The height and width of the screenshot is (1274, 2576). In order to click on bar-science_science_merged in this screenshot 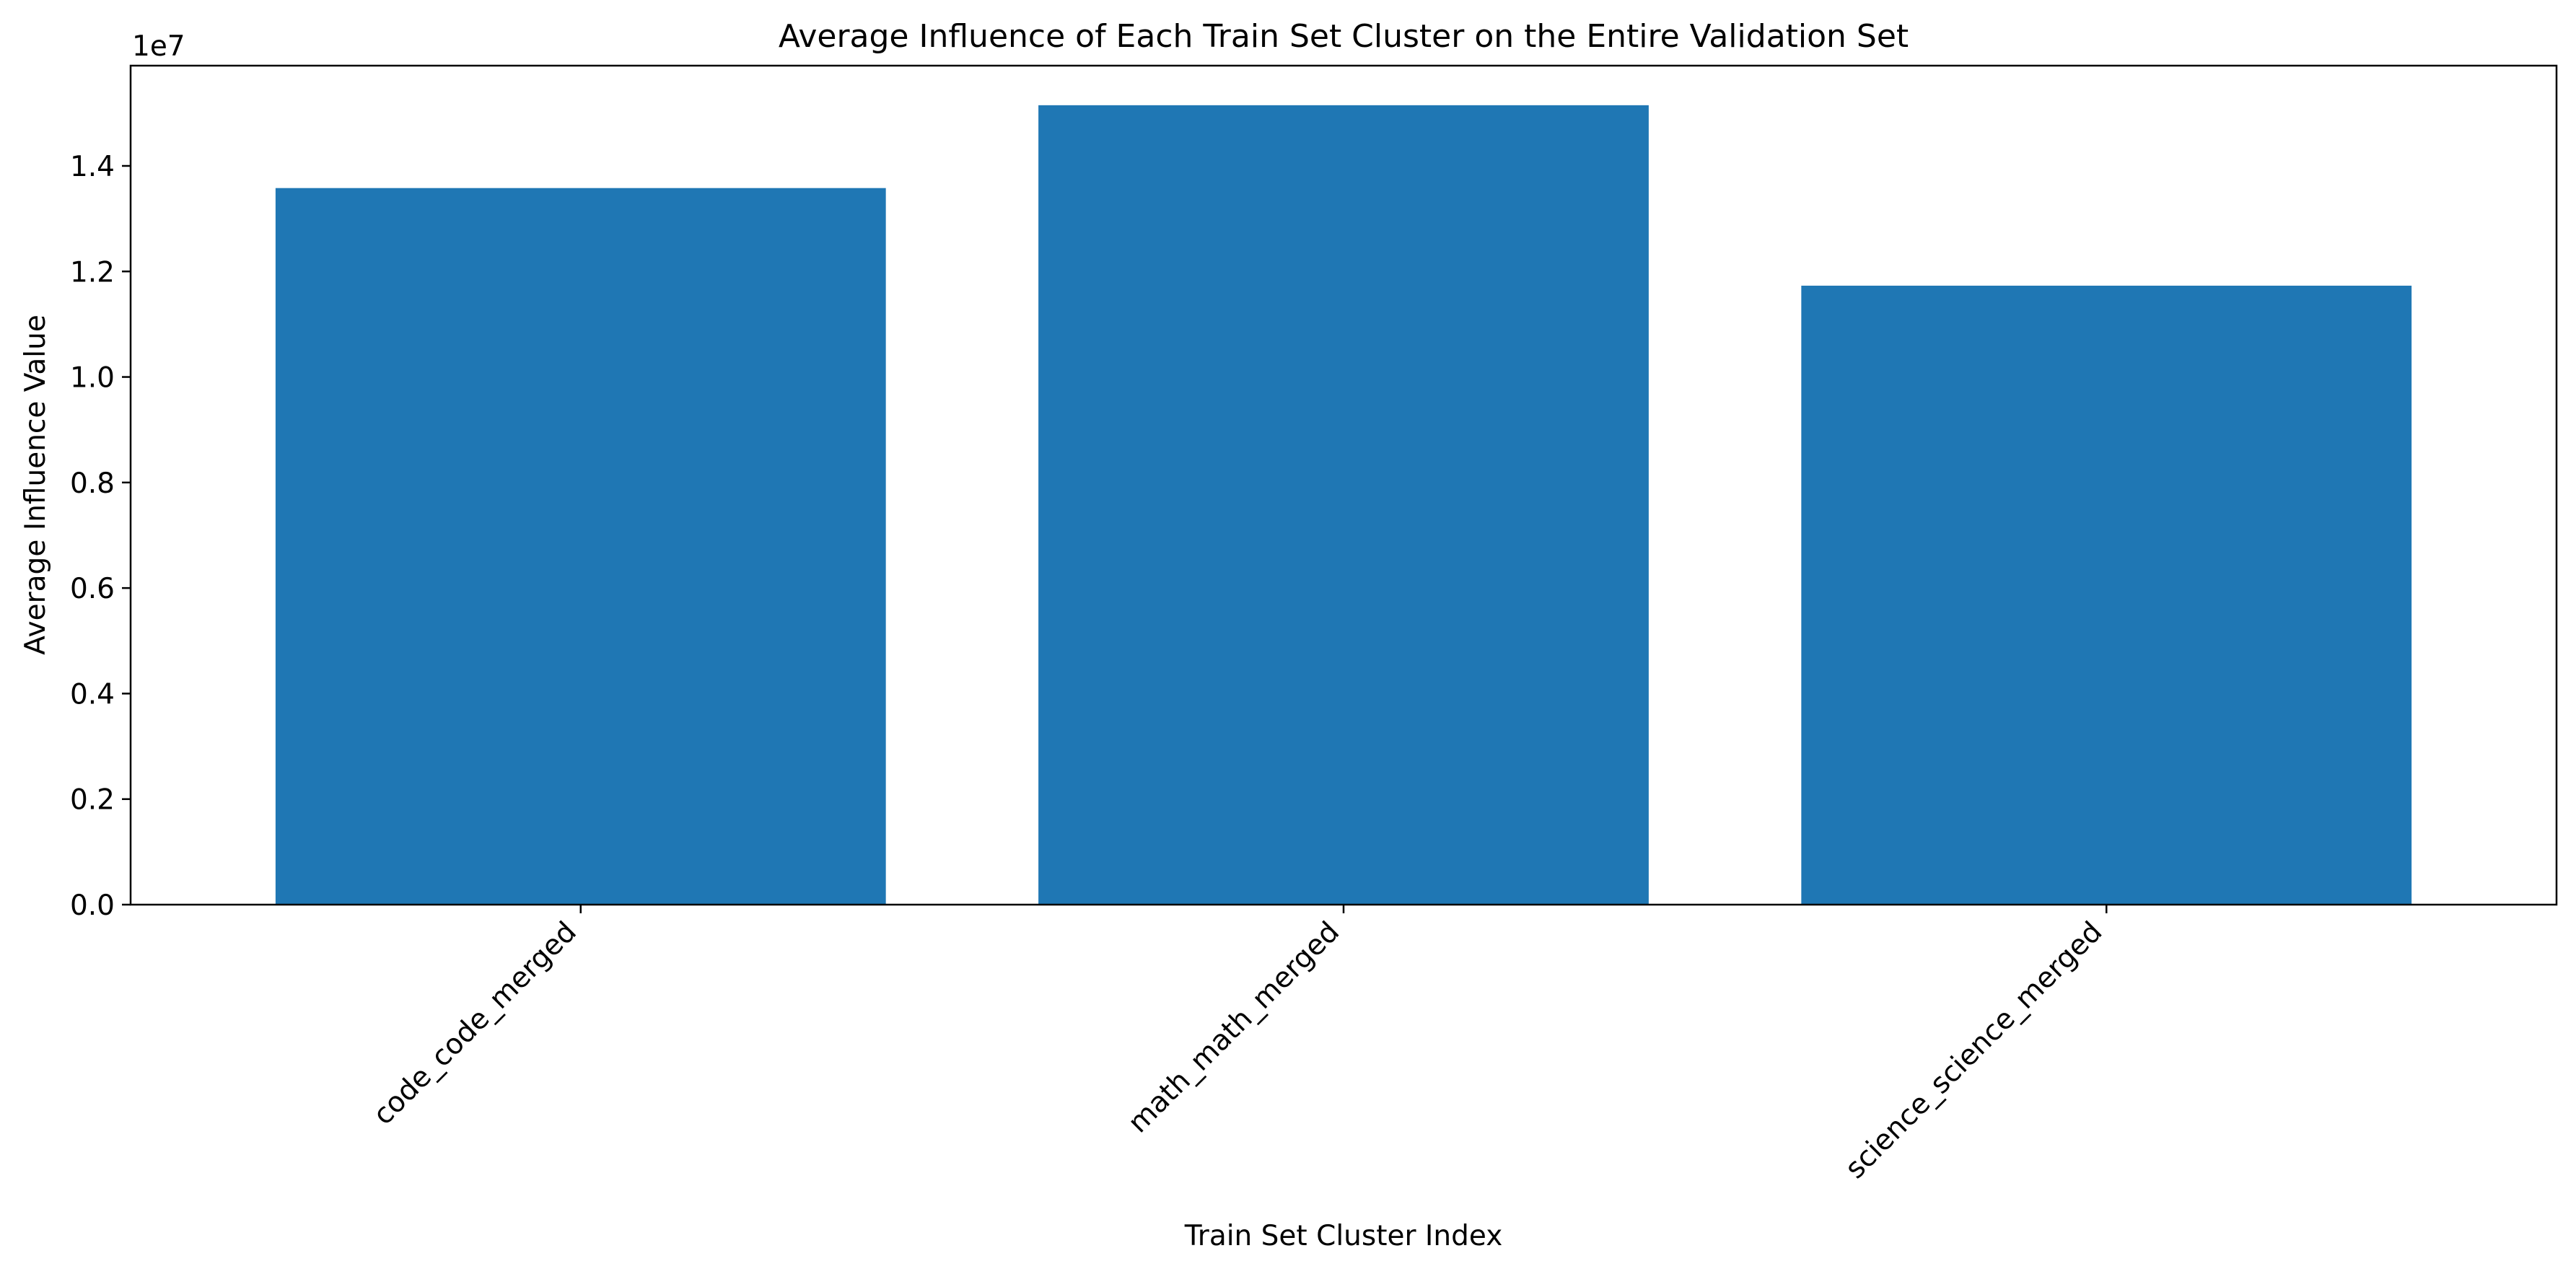, I will do `click(2106, 595)`.